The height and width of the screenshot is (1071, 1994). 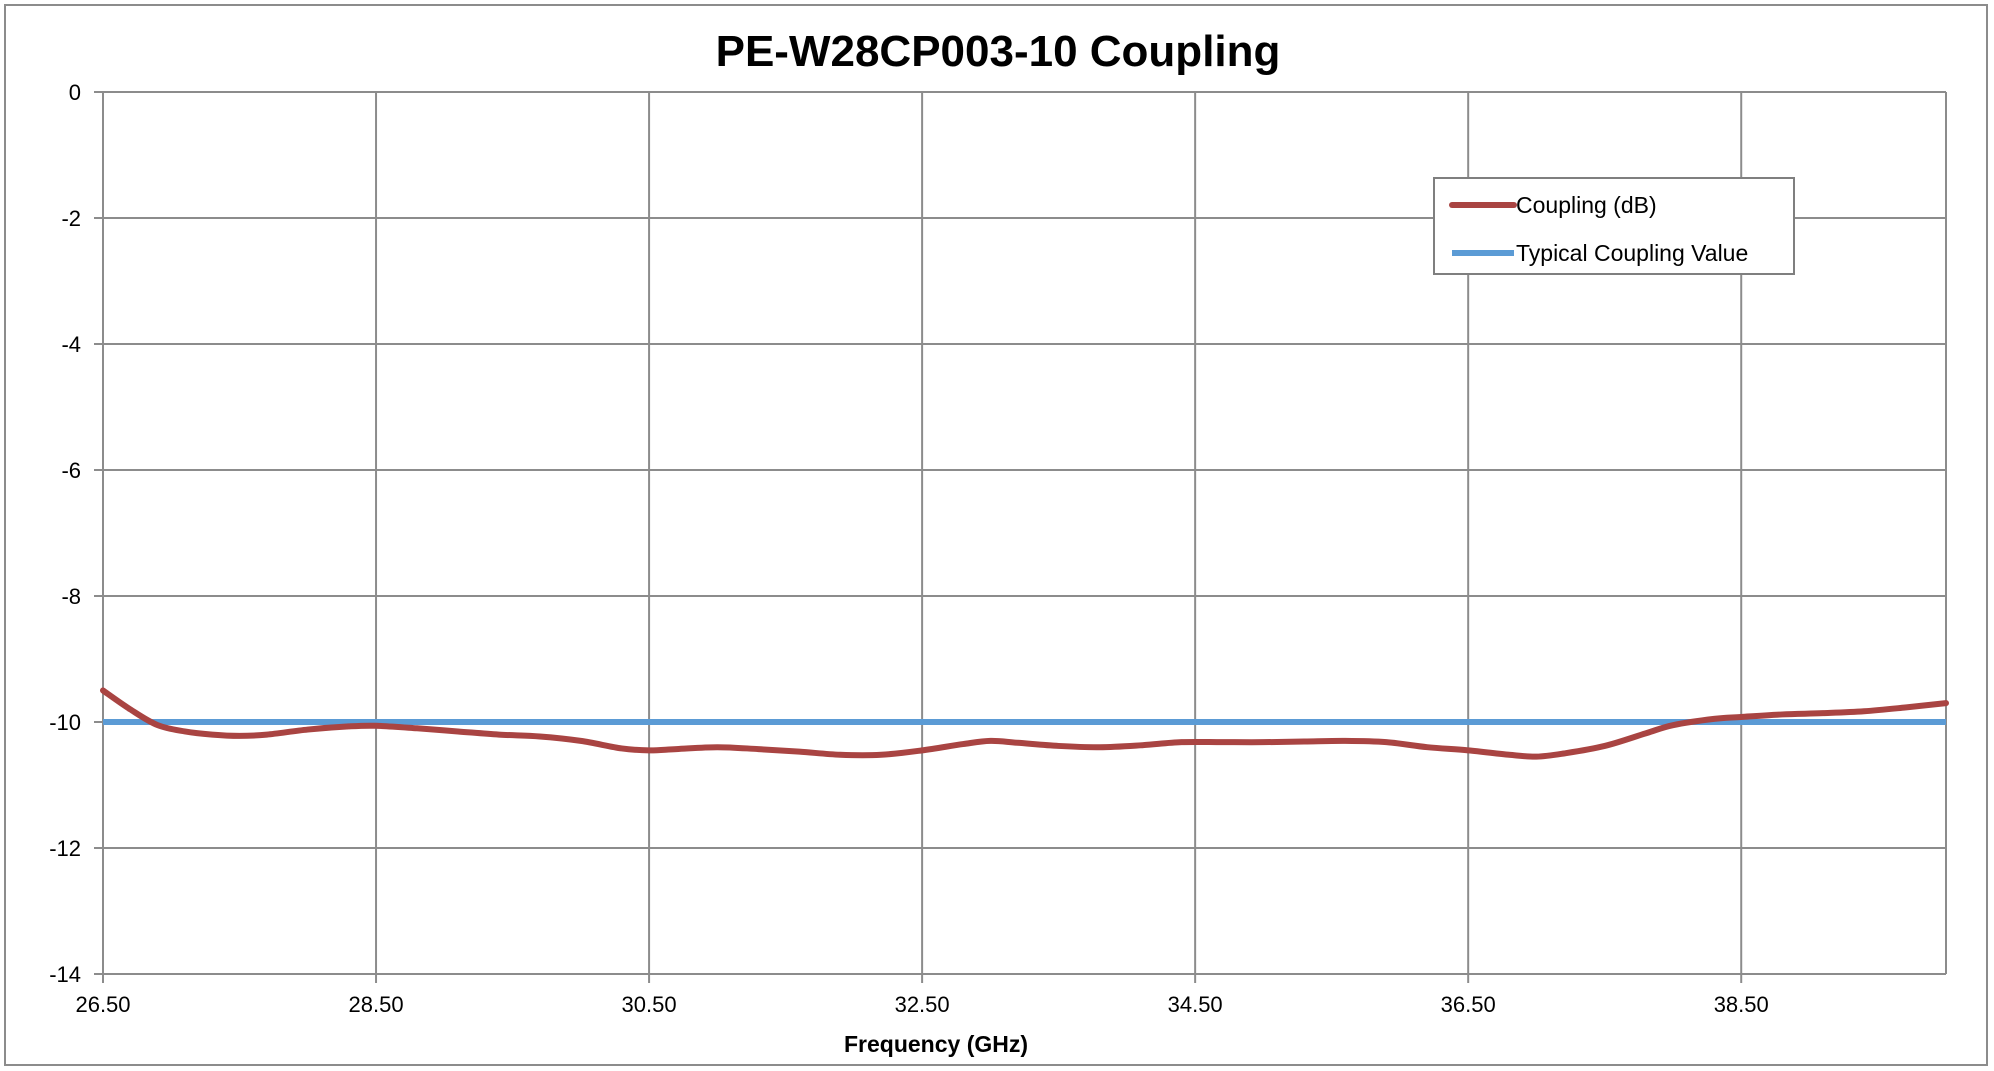 What do you see at coordinates (71, 344) in the screenshot?
I see `y-tick-label: -4` at bounding box center [71, 344].